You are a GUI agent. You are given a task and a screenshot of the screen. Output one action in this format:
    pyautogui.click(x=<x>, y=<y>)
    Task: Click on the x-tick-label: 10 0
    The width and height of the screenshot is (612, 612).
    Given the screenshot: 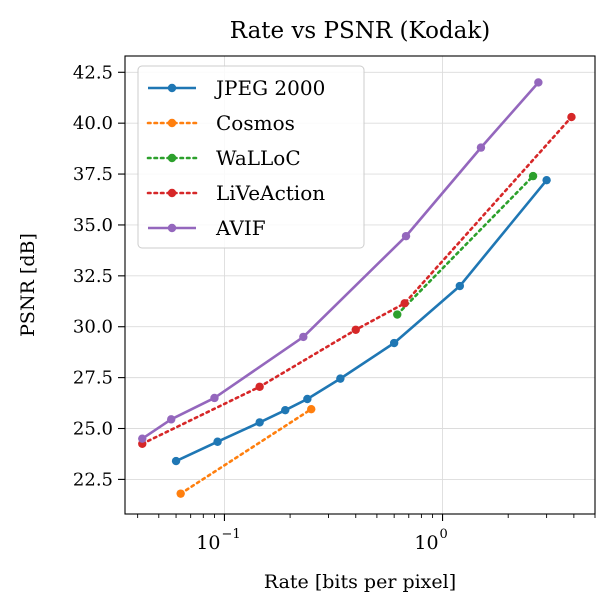 What is the action you would take?
    pyautogui.click(x=430, y=540)
    